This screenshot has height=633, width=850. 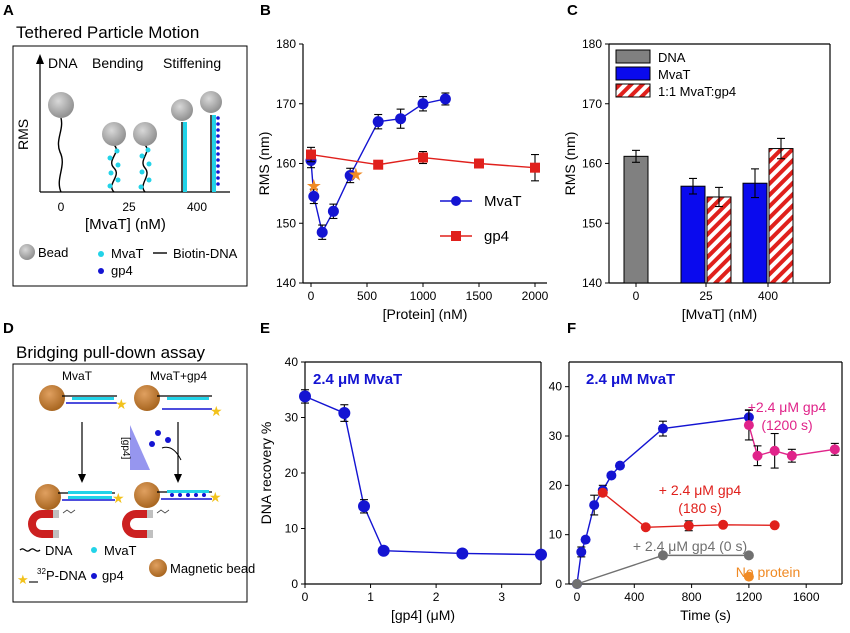 What do you see at coordinates (61, 105) in the screenshot?
I see `bead-icon` at bounding box center [61, 105].